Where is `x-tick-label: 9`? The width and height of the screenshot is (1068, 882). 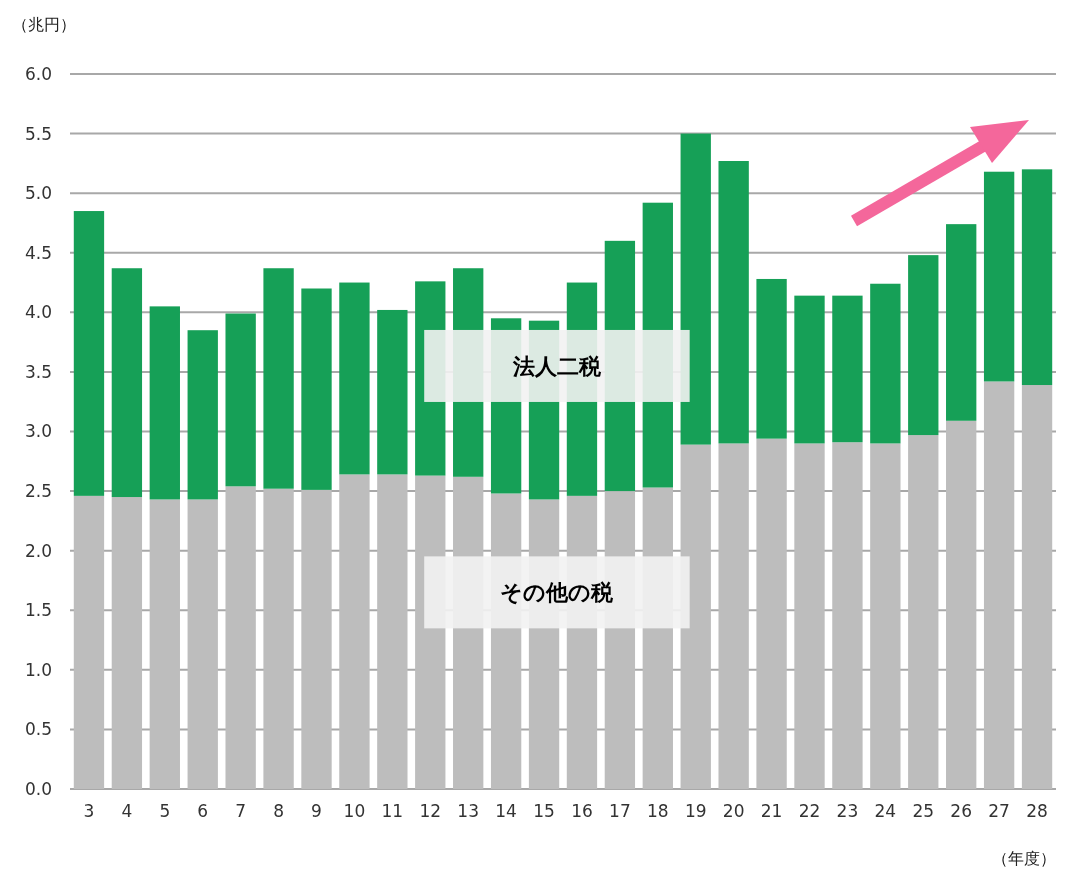 x-tick-label: 9 is located at coordinates (316, 811).